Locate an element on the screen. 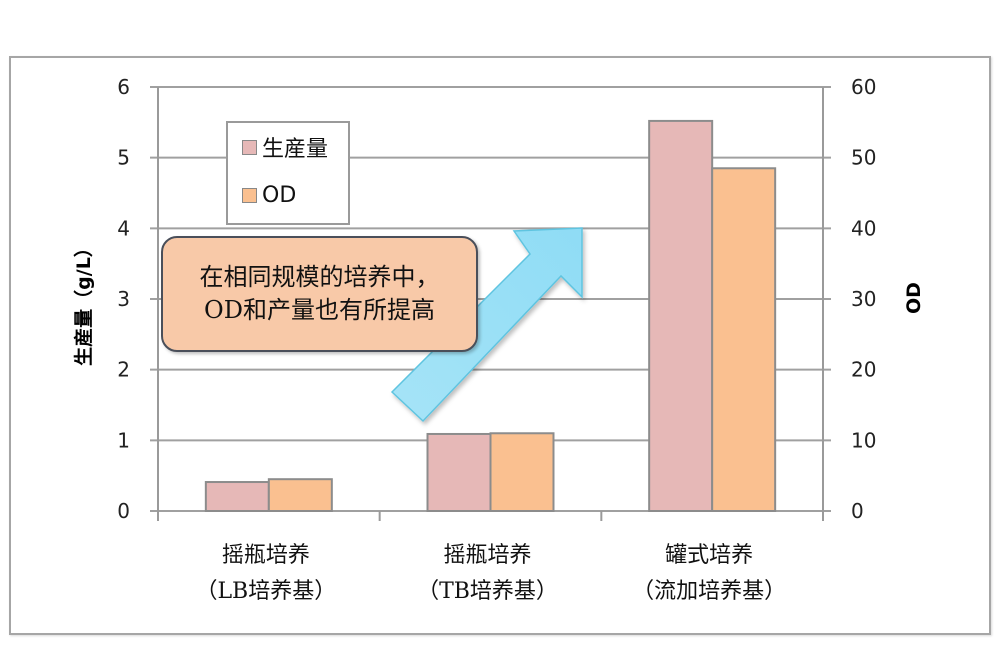  y-tick-label: 0 is located at coordinates (123, 511).